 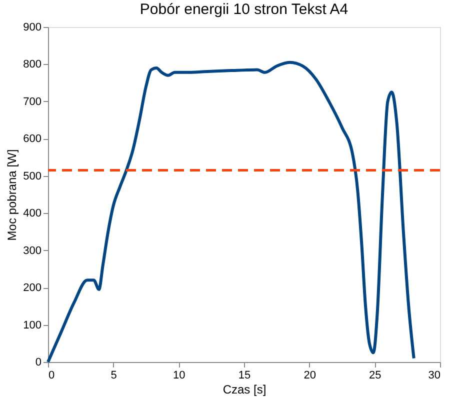 What do you see at coordinates (38, 362) in the screenshot?
I see `y-tick-label: 0` at bounding box center [38, 362].